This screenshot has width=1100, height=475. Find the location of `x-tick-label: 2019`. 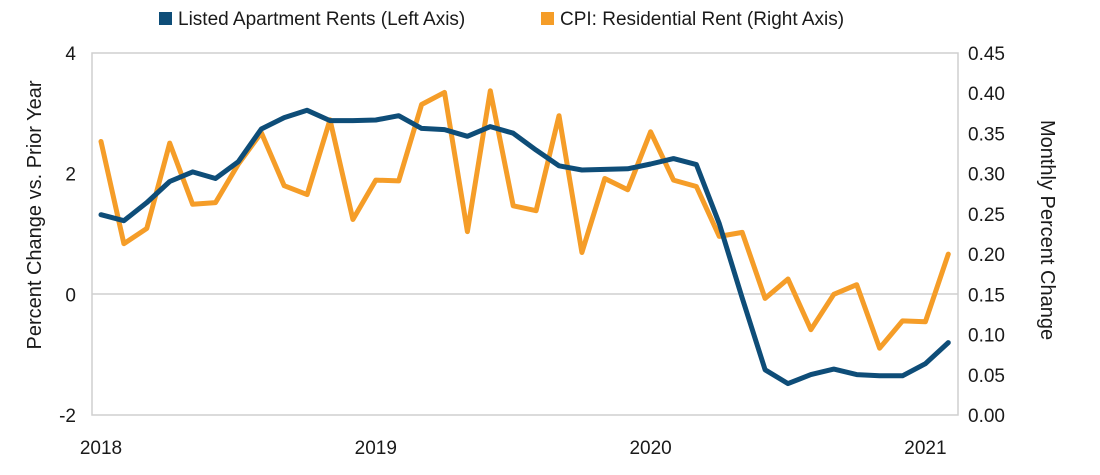

x-tick-label: 2019 is located at coordinates (376, 448).